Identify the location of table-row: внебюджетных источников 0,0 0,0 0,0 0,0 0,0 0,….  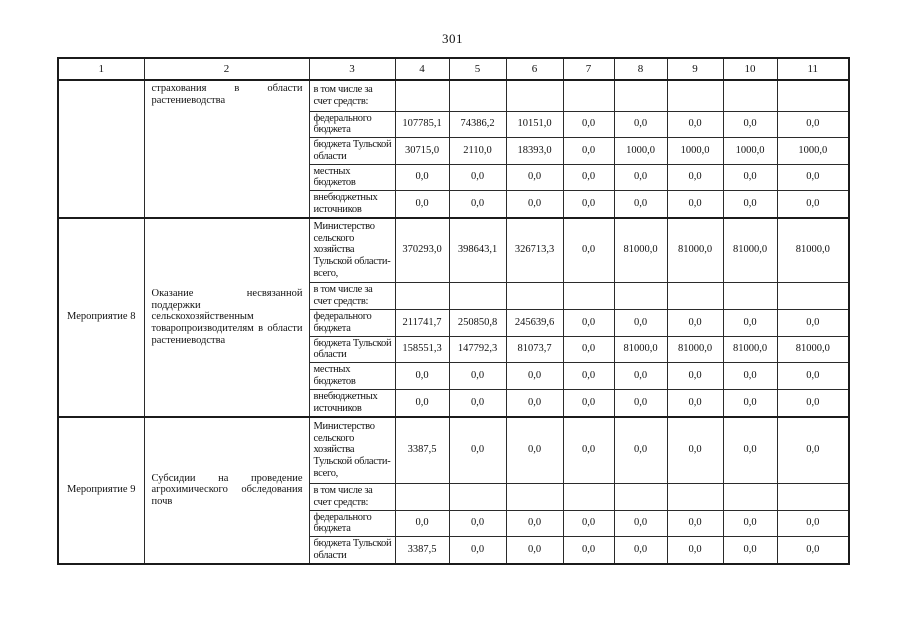
(454, 403).